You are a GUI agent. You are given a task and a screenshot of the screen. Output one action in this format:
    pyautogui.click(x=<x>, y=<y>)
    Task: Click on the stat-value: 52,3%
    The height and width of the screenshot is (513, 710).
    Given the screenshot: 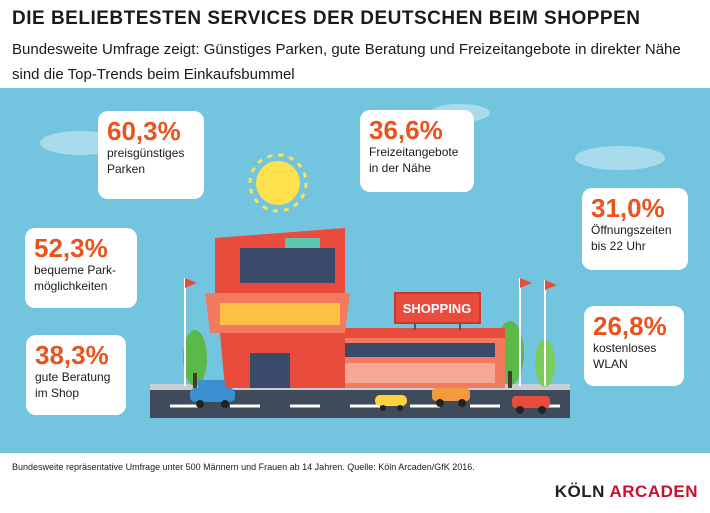 What is the action you would take?
    pyautogui.click(x=71, y=248)
    